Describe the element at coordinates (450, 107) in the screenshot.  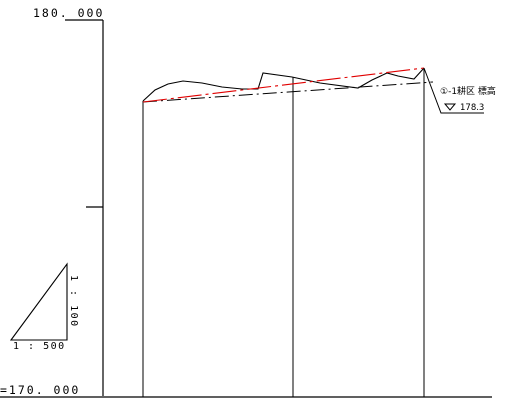
I see `elevation-triangle-icon` at that location.